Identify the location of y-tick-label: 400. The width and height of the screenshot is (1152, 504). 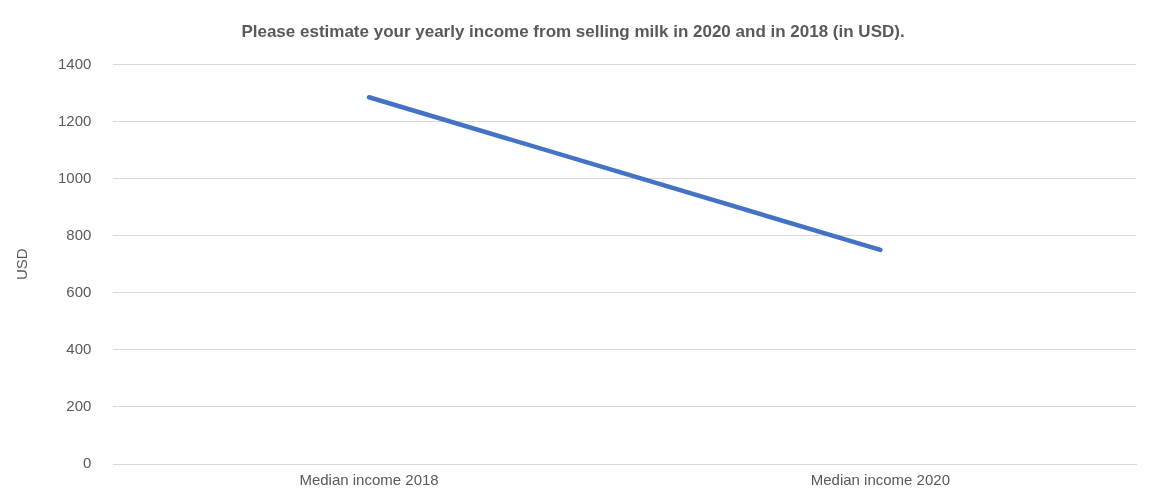
(79, 348).